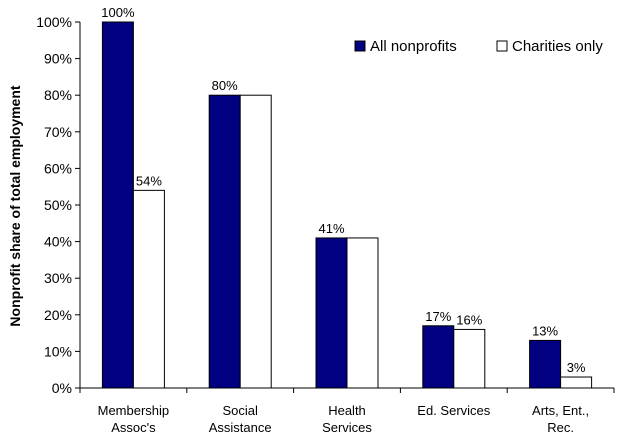  I want to click on legend-label-all-nonprofits: All nonprofits, so click(413, 46).